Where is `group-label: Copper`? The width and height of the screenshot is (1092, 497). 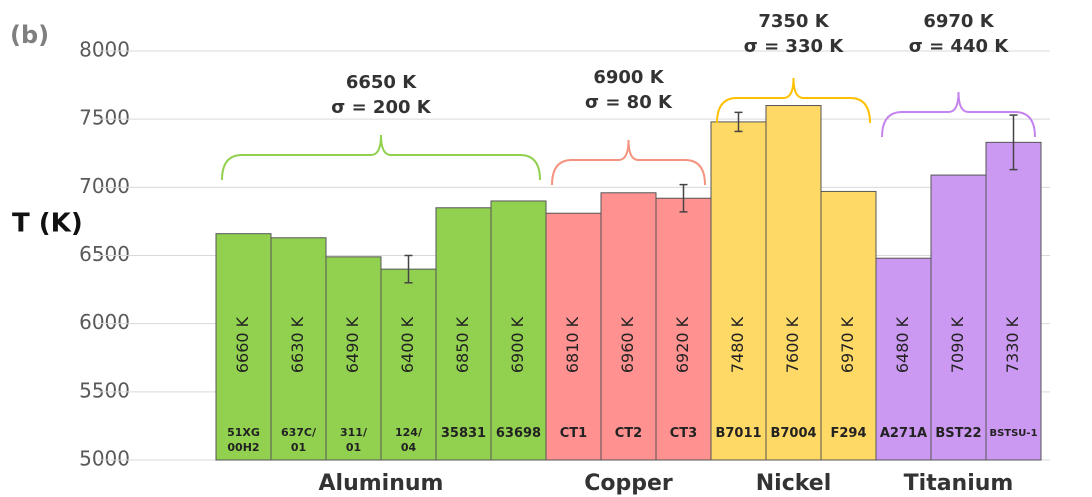
group-label: Copper is located at coordinates (628, 483).